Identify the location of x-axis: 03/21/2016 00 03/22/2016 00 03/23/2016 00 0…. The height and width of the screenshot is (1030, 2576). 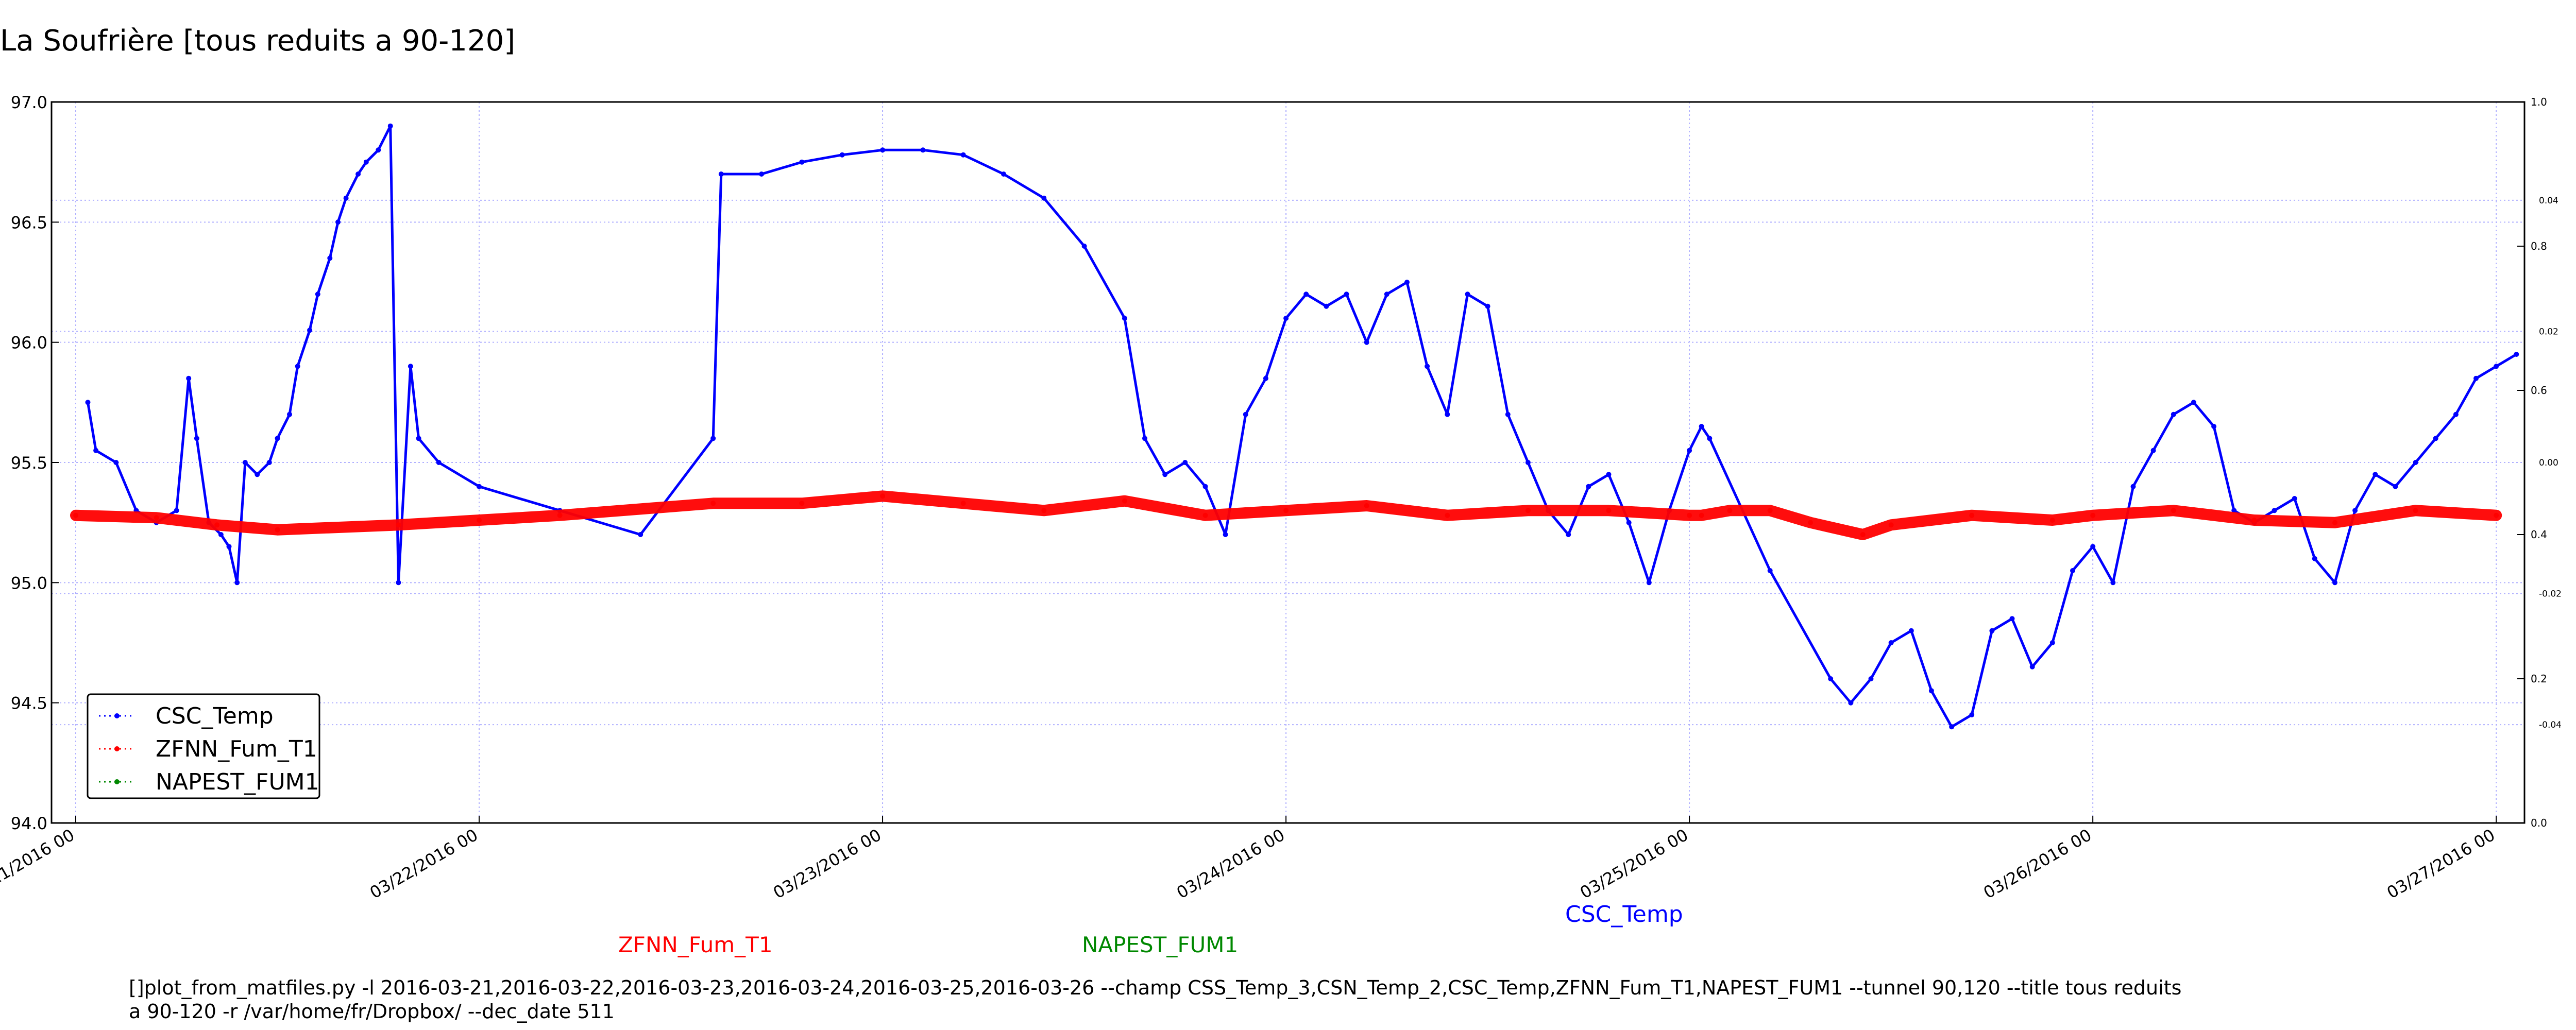
(1249, 860).